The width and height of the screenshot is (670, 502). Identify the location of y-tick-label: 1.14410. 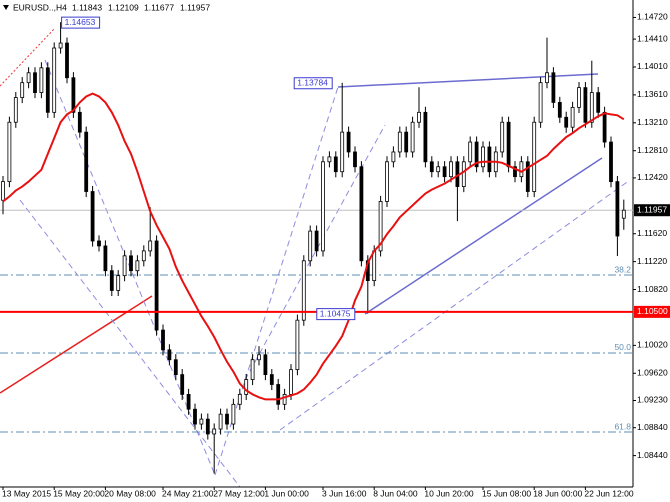
(652, 38).